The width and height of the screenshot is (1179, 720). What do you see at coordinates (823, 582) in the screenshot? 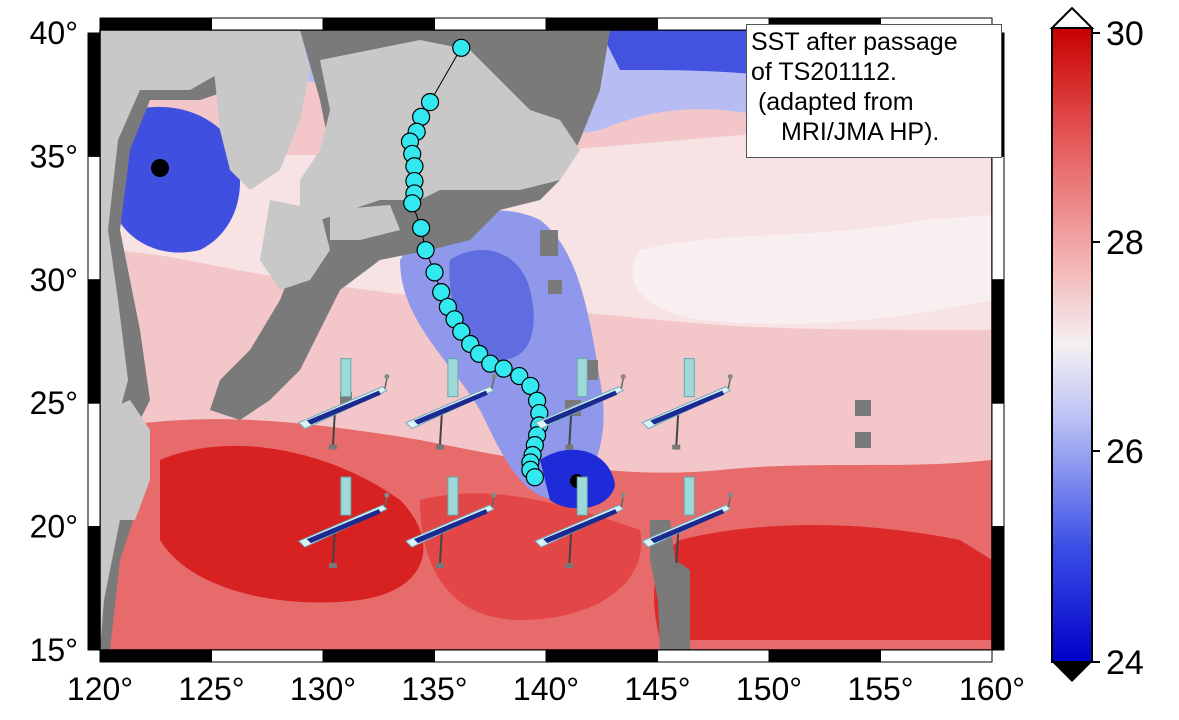
I see `sst-warm-core-east` at bounding box center [823, 582].